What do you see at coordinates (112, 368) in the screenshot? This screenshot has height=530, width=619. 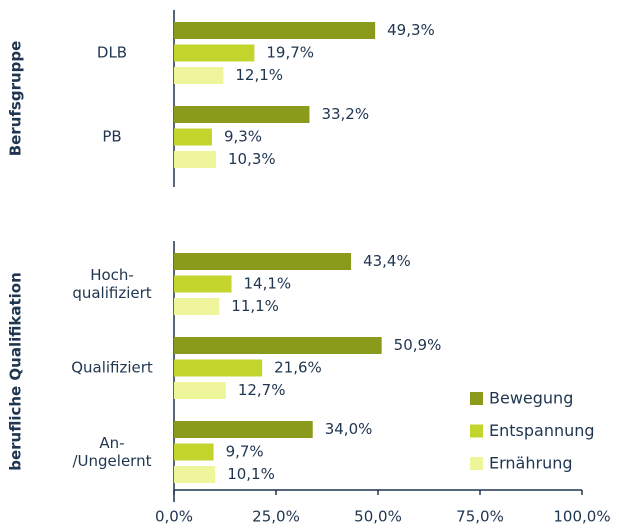 I see `category-label: Qualifiziert` at bounding box center [112, 368].